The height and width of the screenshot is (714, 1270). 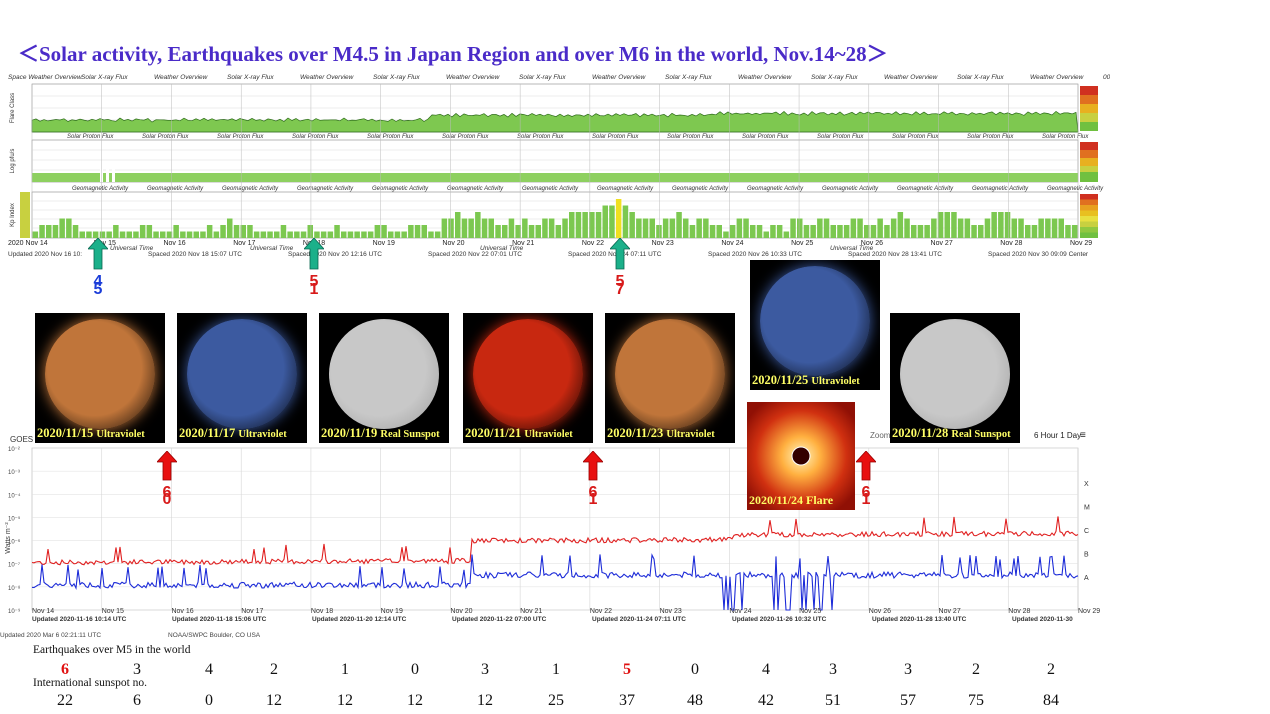 What do you see at coordinates (314, 254) in the screenshot?
I see `up-arrow-icon` at bounding box center [314, 254].